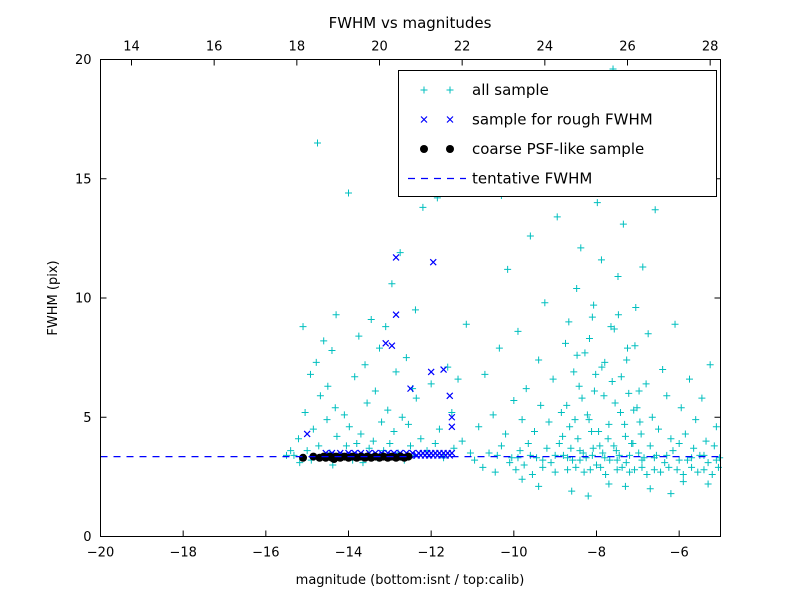 Image resolution: width=800 pixels, height=600 pixels. I want to click on chart-title: FWHM vs magnitudes, so click(410, 23).